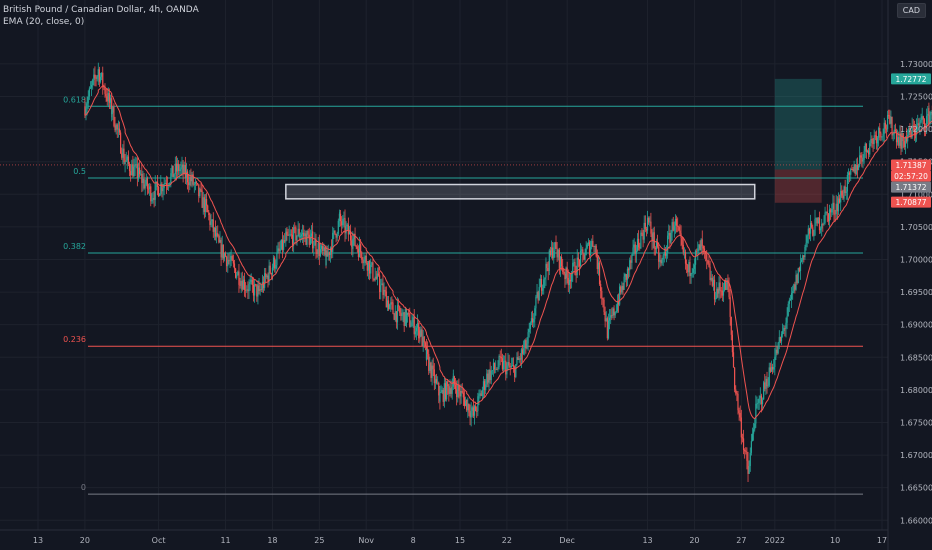 This screenshot has height=550, width=932. What do you see at coordinates (798, 186) in the screenshot?
I see `stop-loss-zone` at bounding box center [798, 186].